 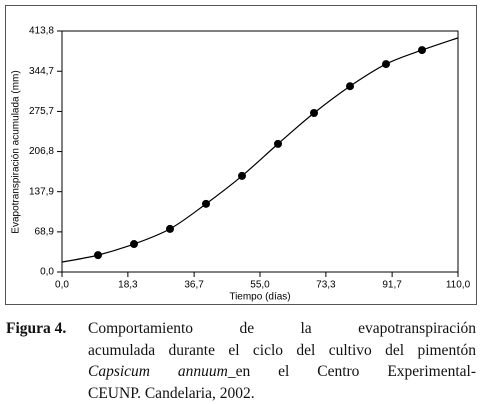 What do you see at coordinates (41, 191) in the screenshot?
I see `y-tick-label: 137,9` at bounding box center [41, 191].